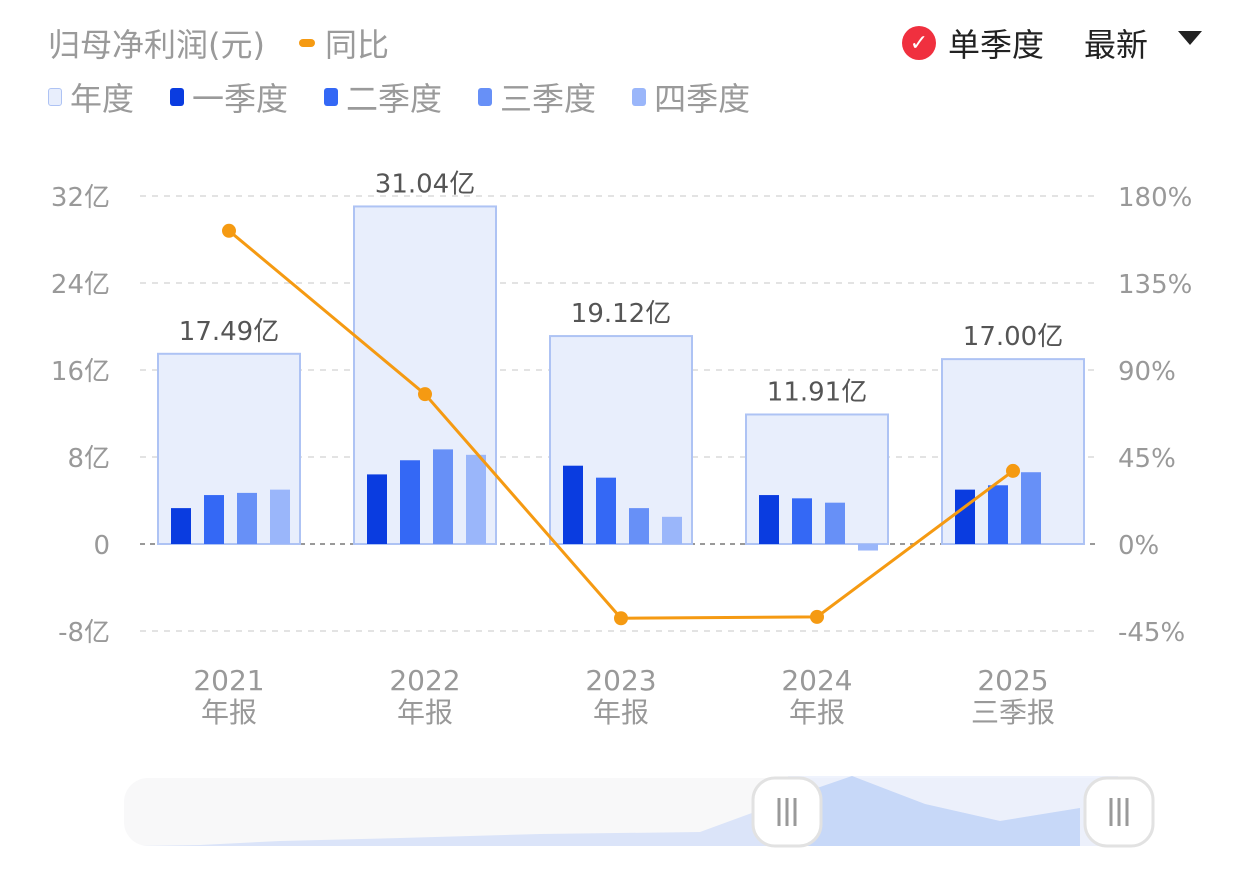  What do you see at coordinates (918, 43) in the screenshot?
I see `checkbox-checked-icon: ✓` at bounding box center [918, 43].